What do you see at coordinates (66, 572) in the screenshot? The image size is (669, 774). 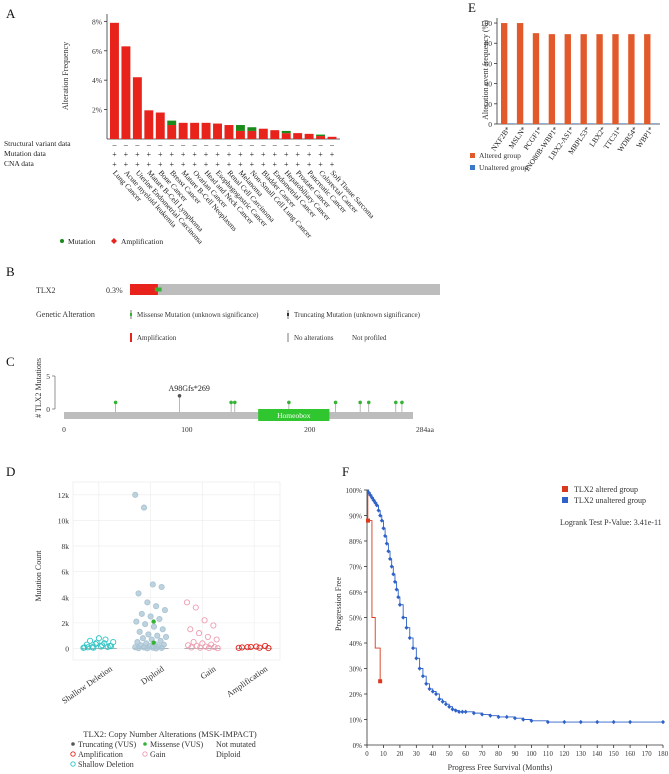 I see `d-y-tick-label: 6k` at bounding box center [66, 572].